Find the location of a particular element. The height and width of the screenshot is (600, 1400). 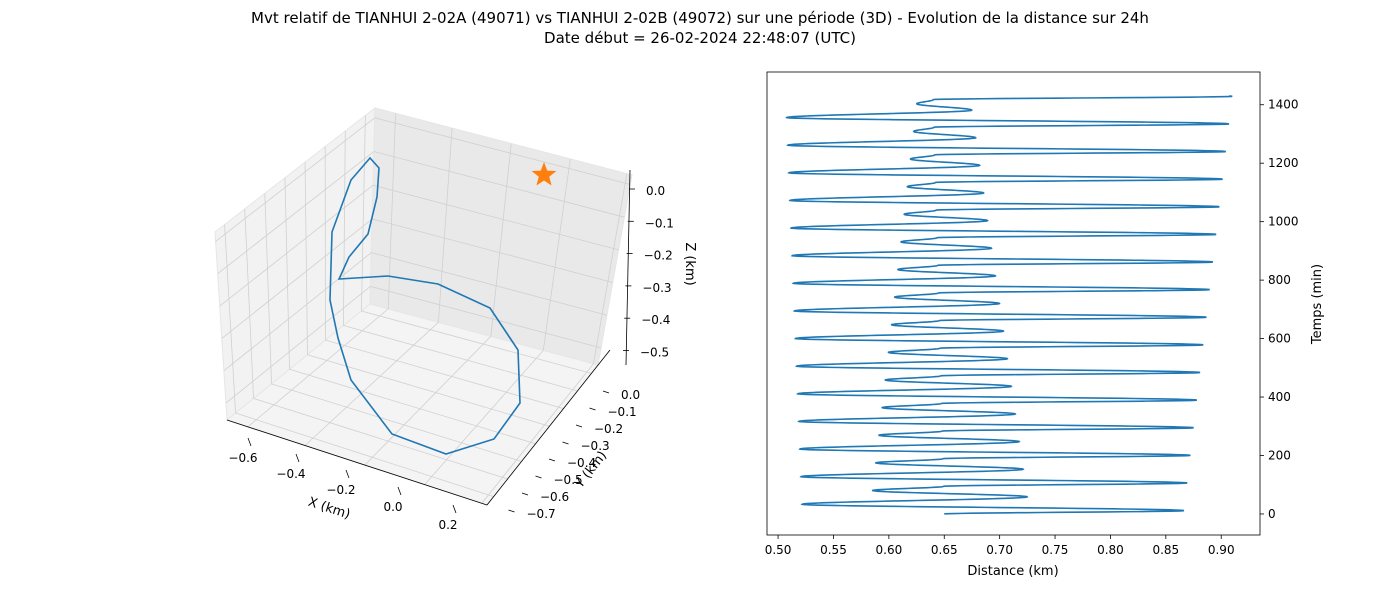

y-axis-label-time: Temps (min) is located at coordinates (1317, 304).